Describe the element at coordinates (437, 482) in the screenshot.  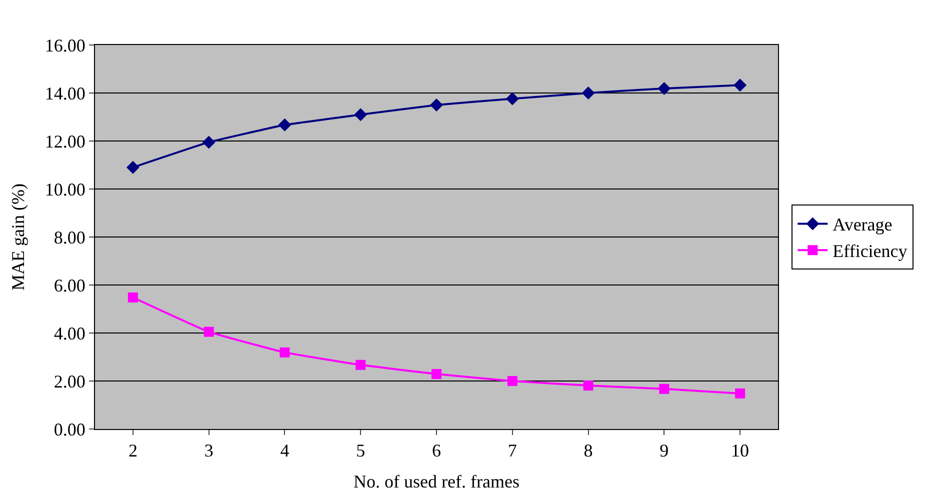
I see `x-axis-title: No. of used ref. frames` at that location.